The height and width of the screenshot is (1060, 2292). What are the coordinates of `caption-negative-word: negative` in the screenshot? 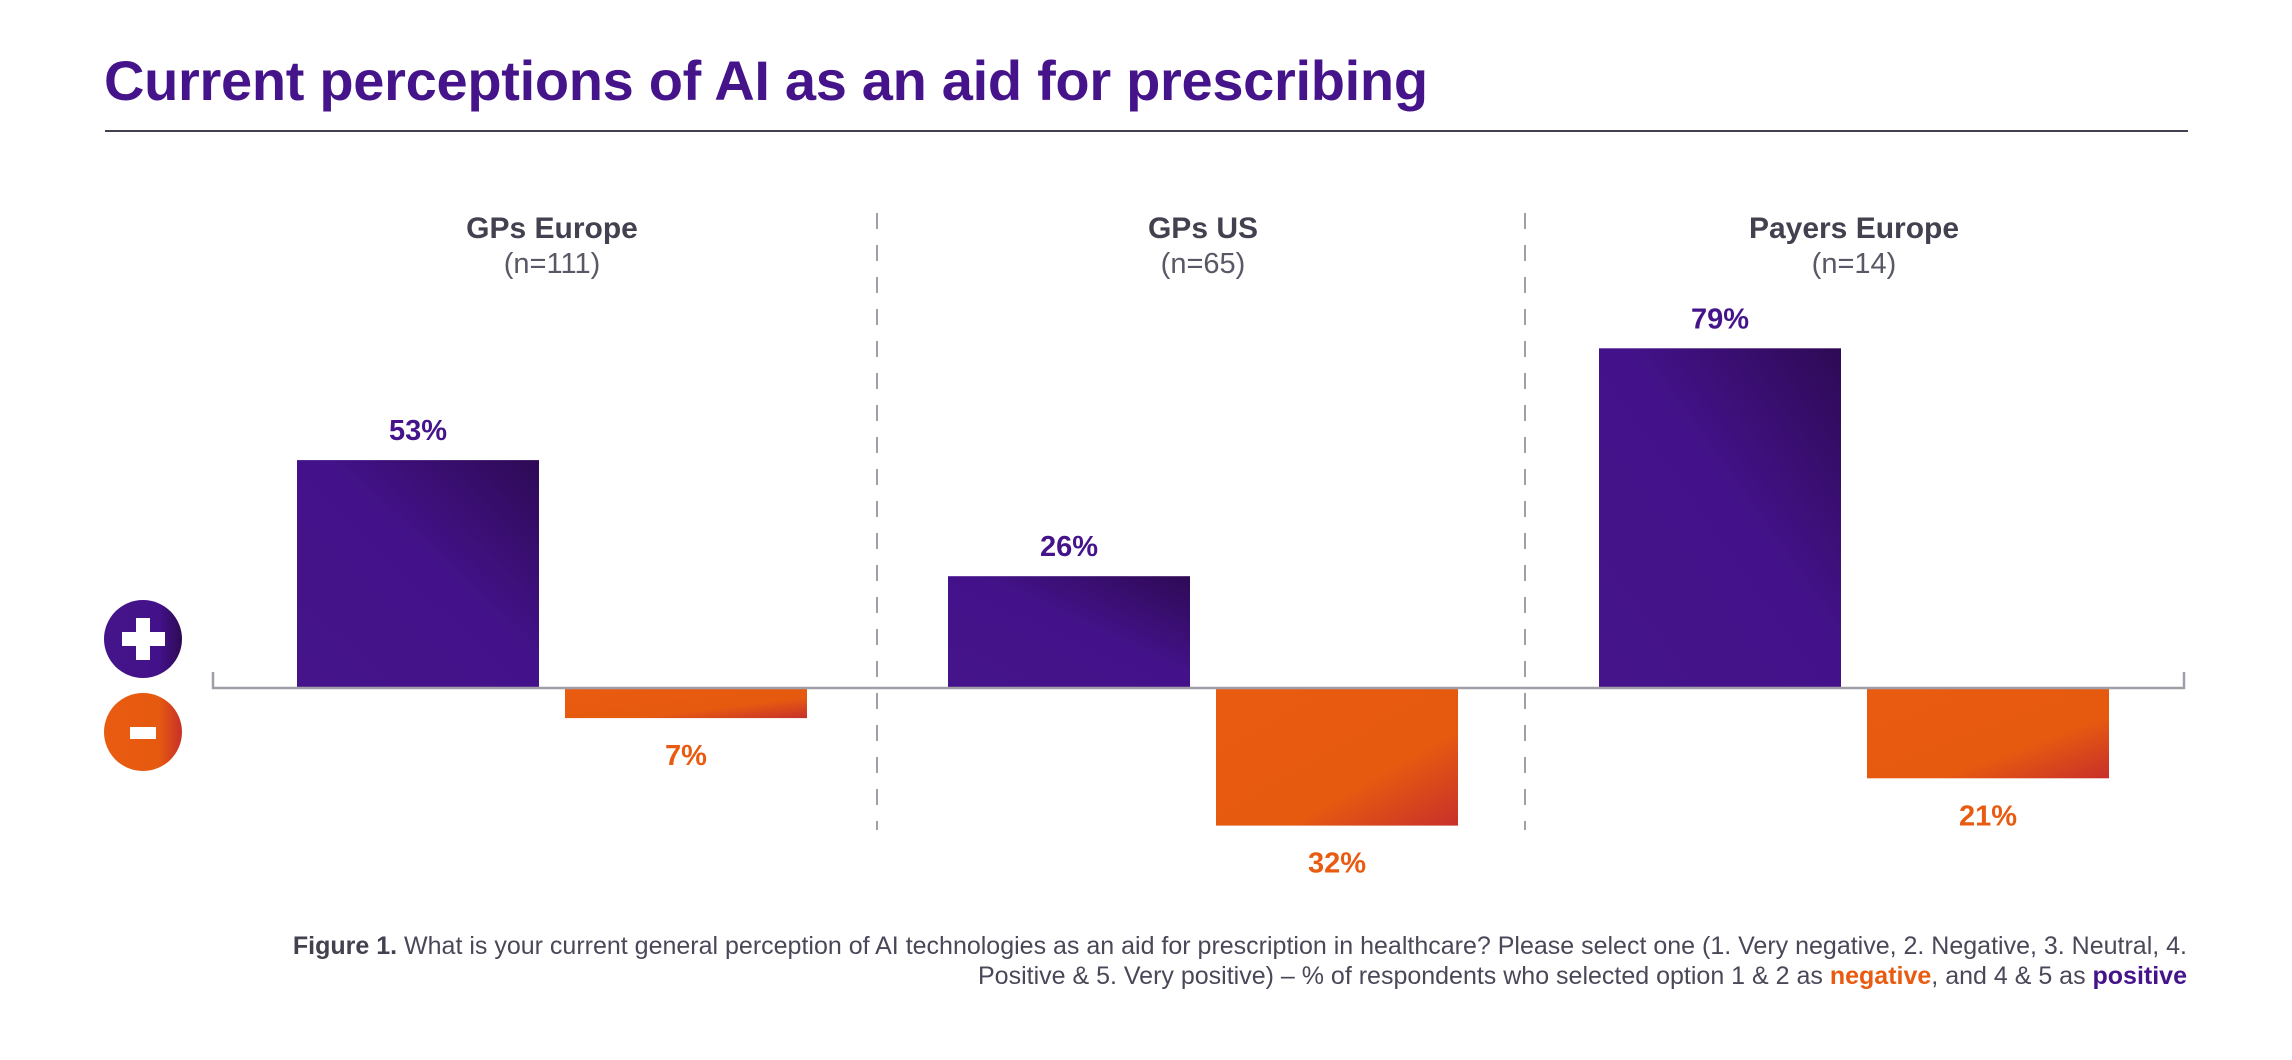 It's located at (1880, 976).